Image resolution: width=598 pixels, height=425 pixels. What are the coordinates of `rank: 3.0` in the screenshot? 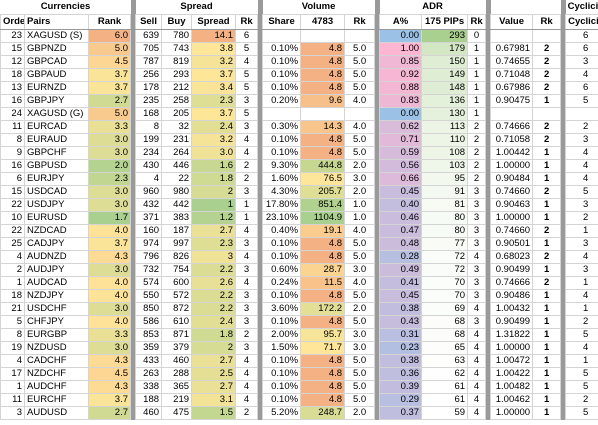 It's located at (109, 140).